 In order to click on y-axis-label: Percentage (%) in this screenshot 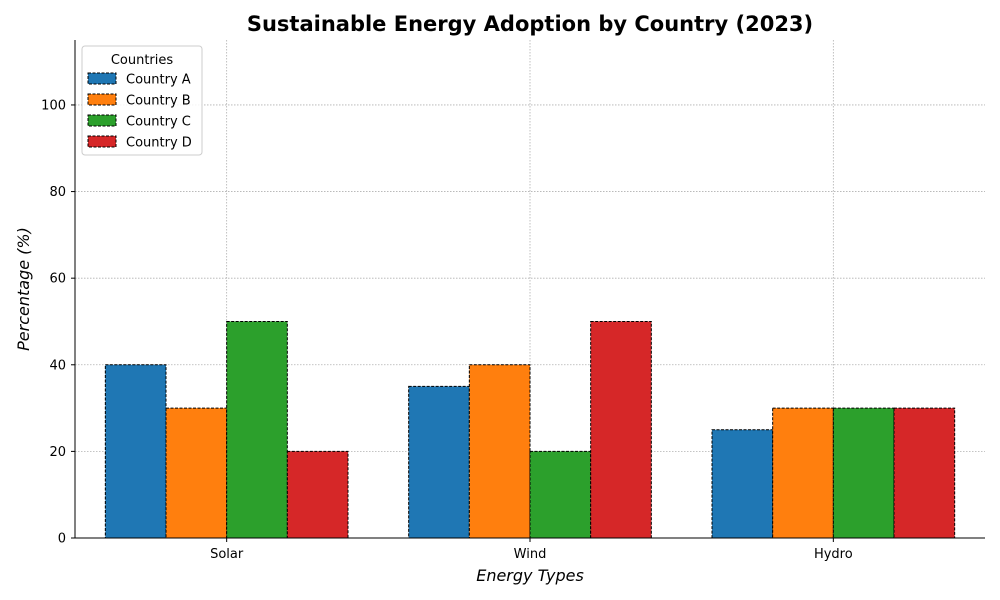, I will do `click(23, 289)`.